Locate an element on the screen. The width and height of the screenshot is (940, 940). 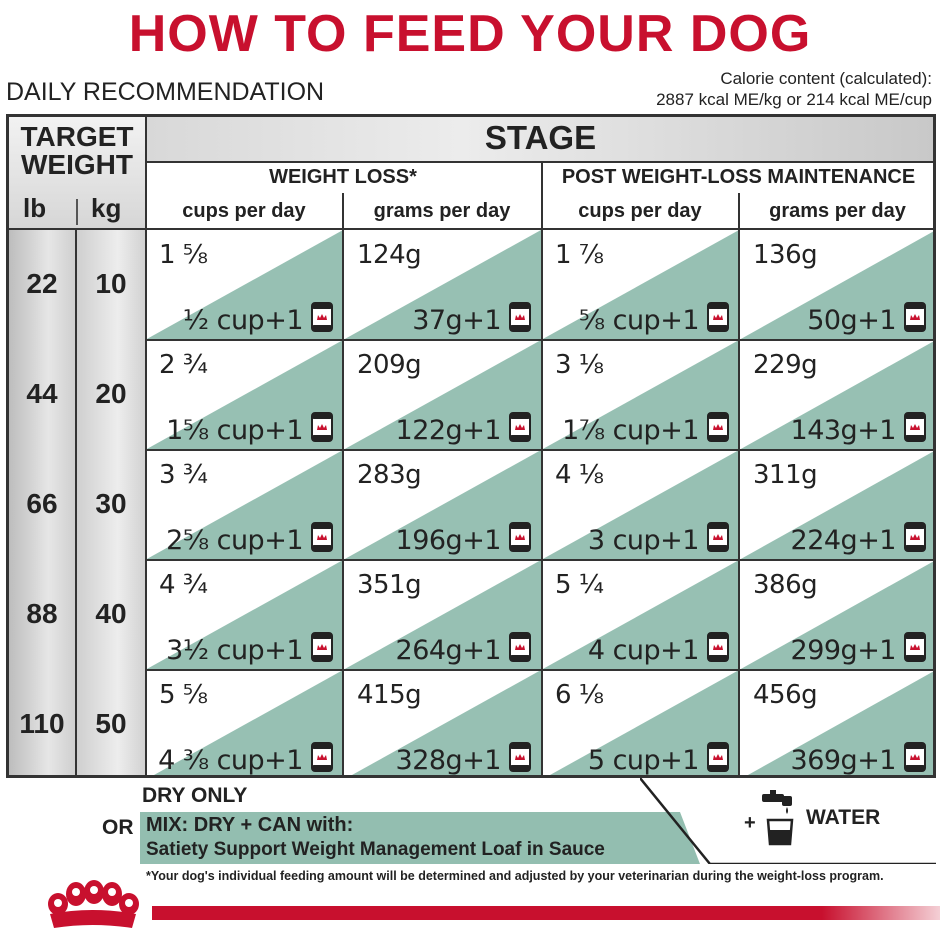
group-weight-loss: WEIGHT LOSS* is located at coordinates (343, 177).